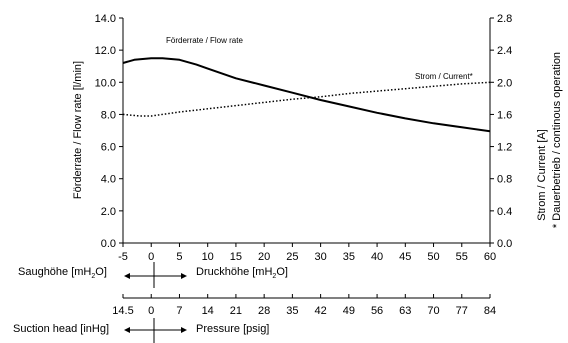  What do you see at coordinates (504, 180) in the screenshot?
I see `y-right-tick-label: 0.8` at bounding box center [504, 180].